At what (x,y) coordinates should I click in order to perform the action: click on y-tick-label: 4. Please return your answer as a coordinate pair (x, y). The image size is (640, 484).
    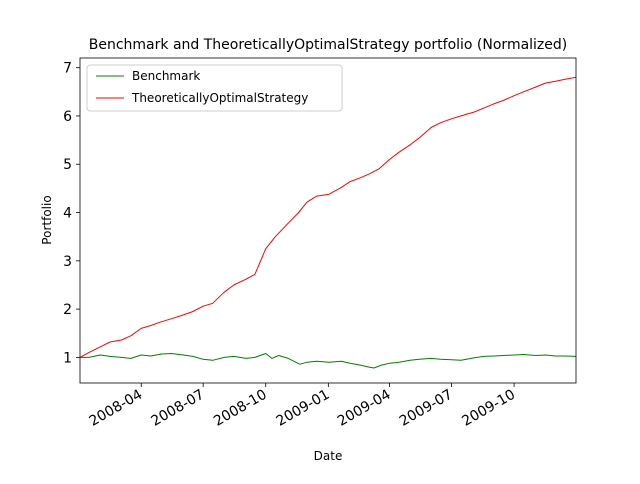
    Looking at the image, I should click on (67, 214).